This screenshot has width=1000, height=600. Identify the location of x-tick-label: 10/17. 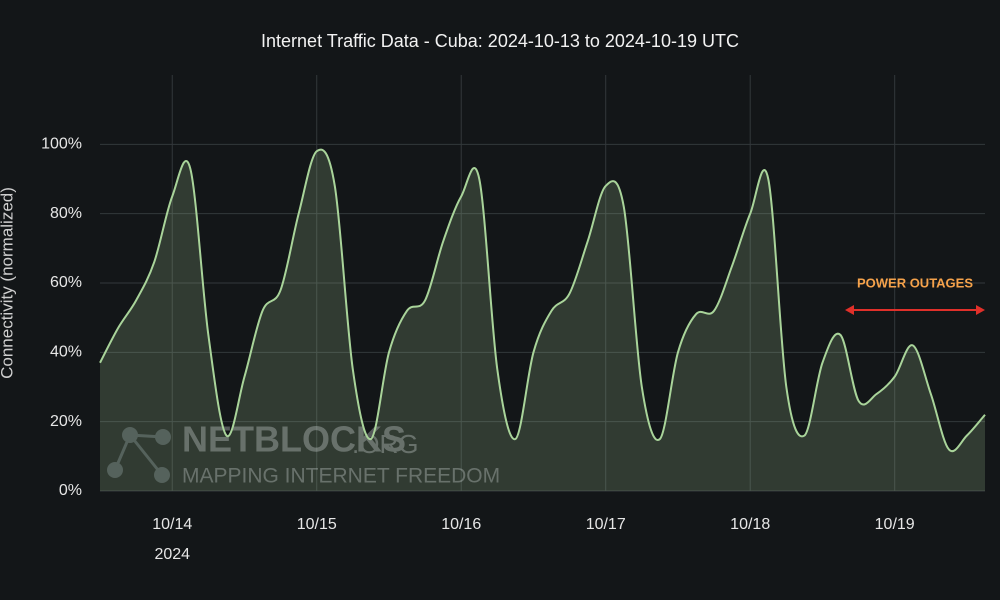
(606, 524).